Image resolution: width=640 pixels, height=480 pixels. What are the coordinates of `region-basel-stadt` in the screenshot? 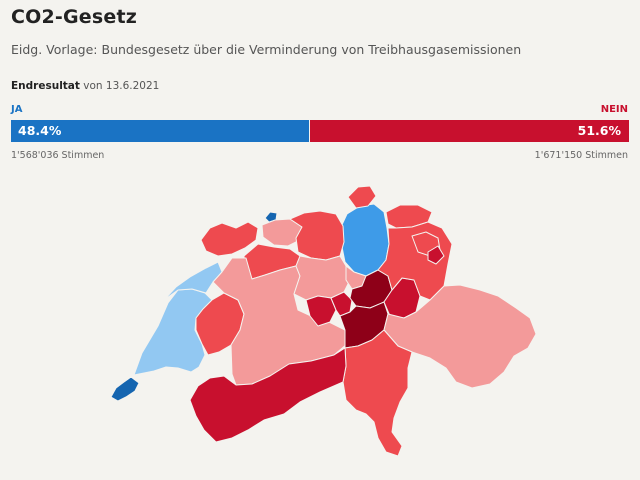 It's located at (271, 217).